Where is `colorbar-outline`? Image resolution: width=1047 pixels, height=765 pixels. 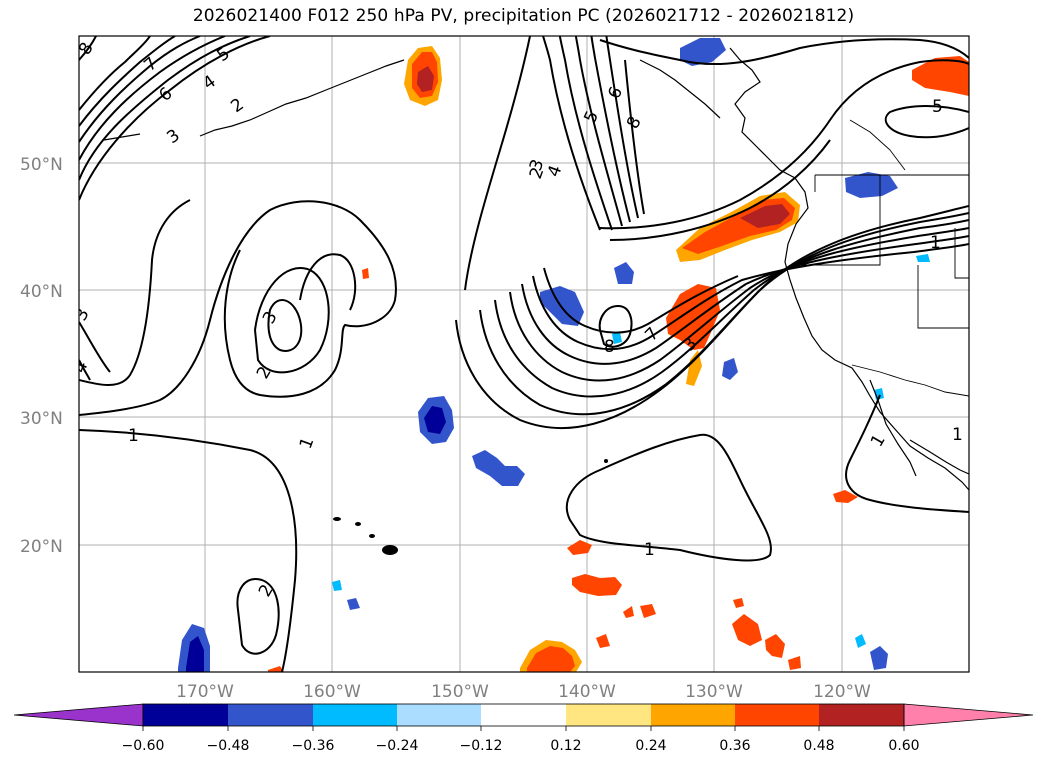
colorbar-outline is located at coordinates (523, 715).